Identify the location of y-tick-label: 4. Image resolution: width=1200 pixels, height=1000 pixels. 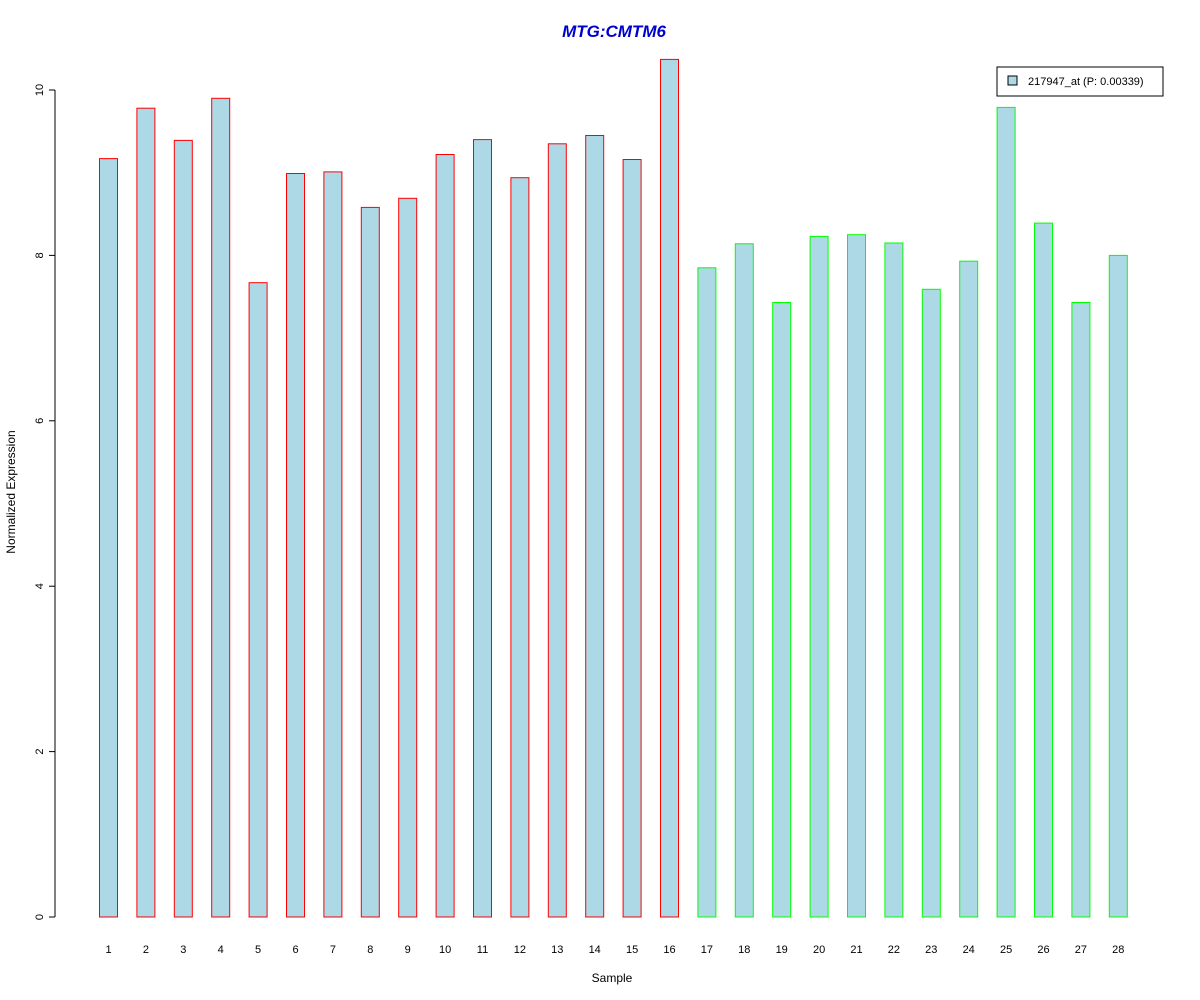
(40, 586).